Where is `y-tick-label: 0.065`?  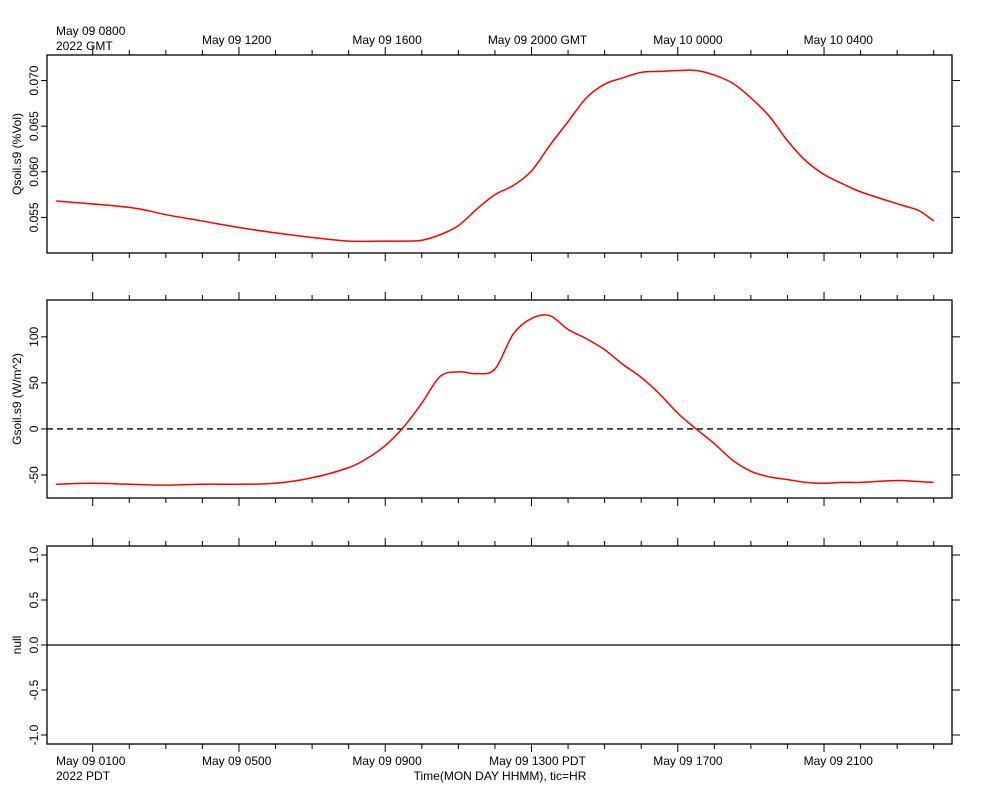 y-tick-label: 0.065 is located at coordinates (34, 126).